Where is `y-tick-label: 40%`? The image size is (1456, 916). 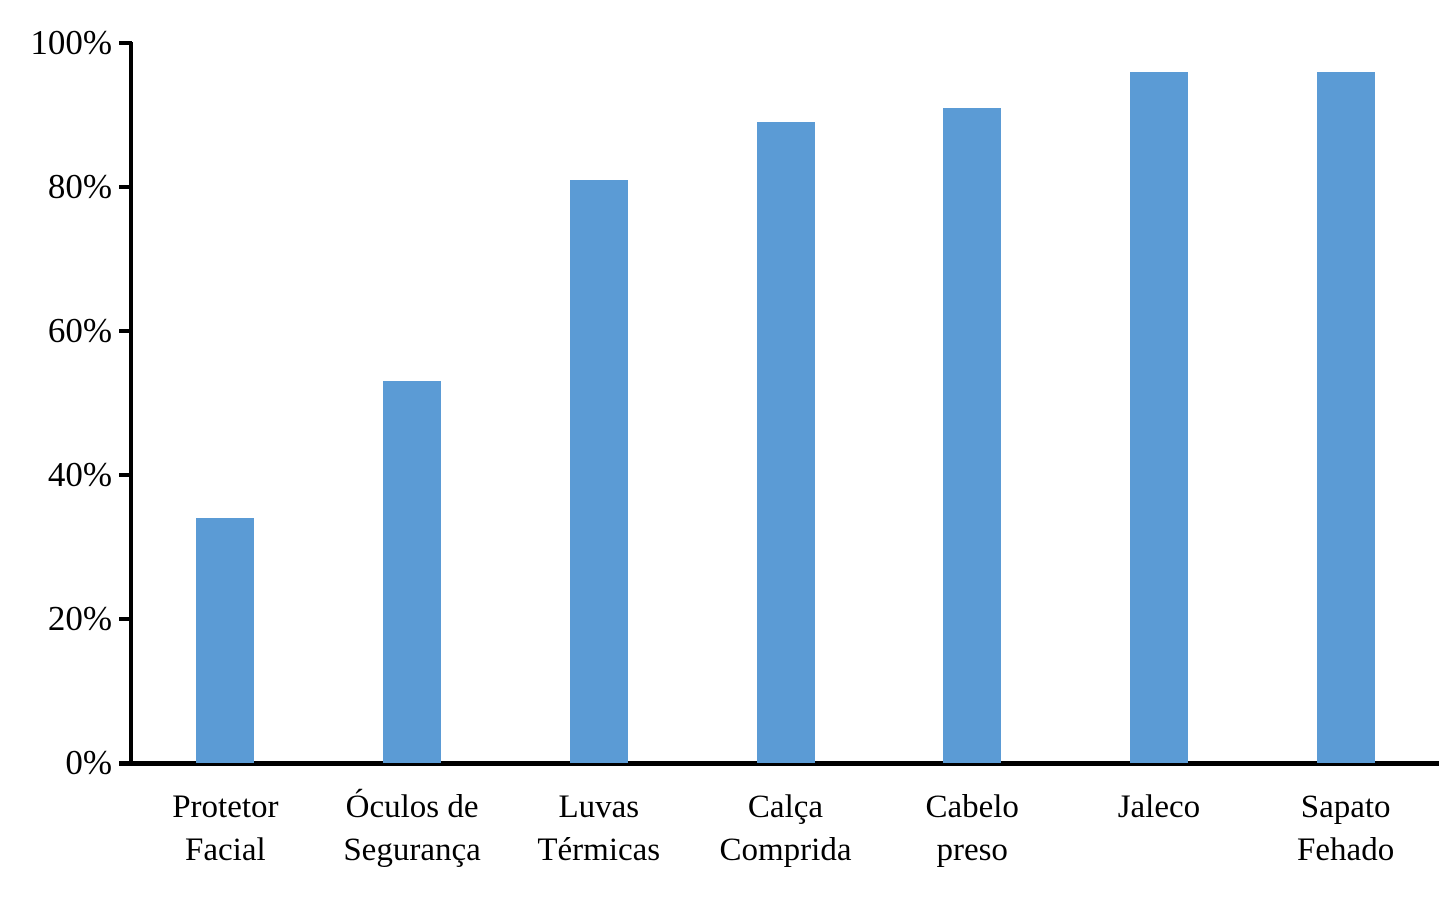
y-tick-label: 40% is located at coordinates (79, 474).